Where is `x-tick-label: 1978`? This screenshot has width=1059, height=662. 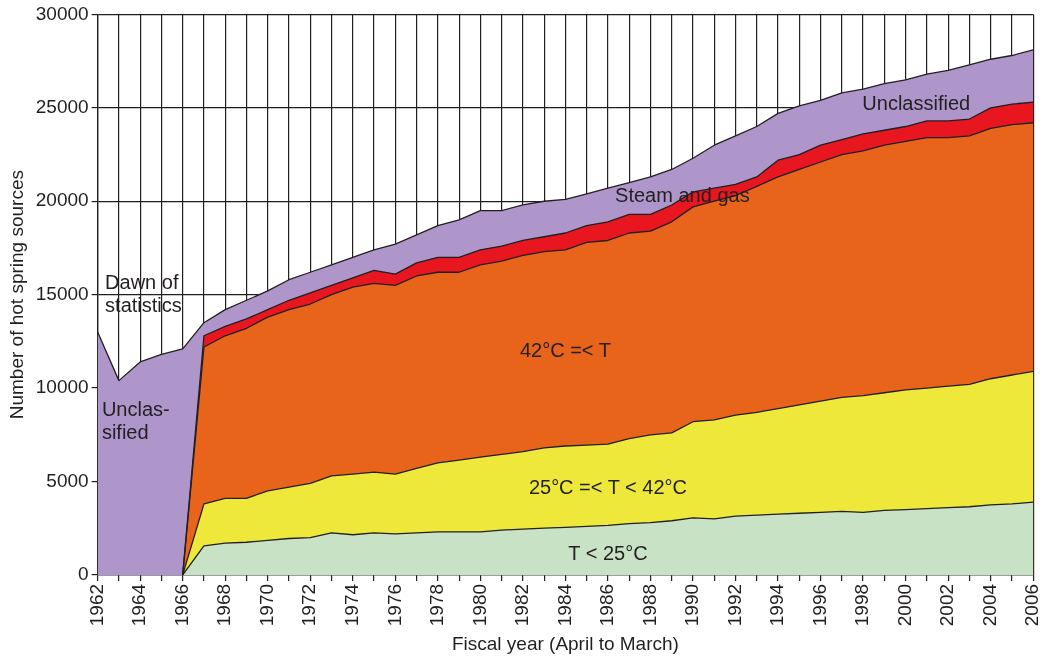
x-tick-label: 1978 is located at coordinates (437, 605).